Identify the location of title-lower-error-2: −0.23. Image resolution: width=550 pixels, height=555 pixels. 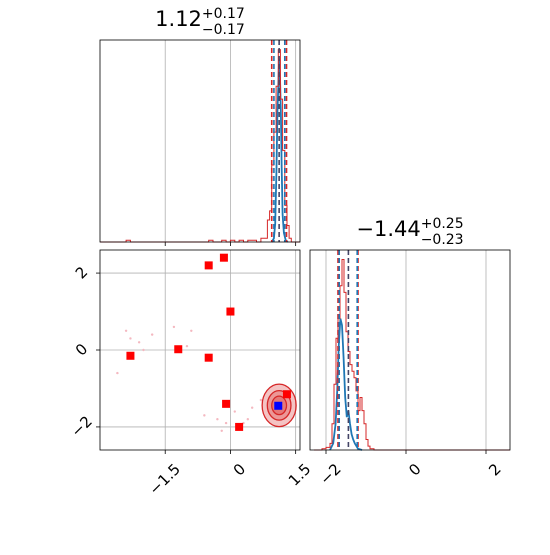
(442, 240).